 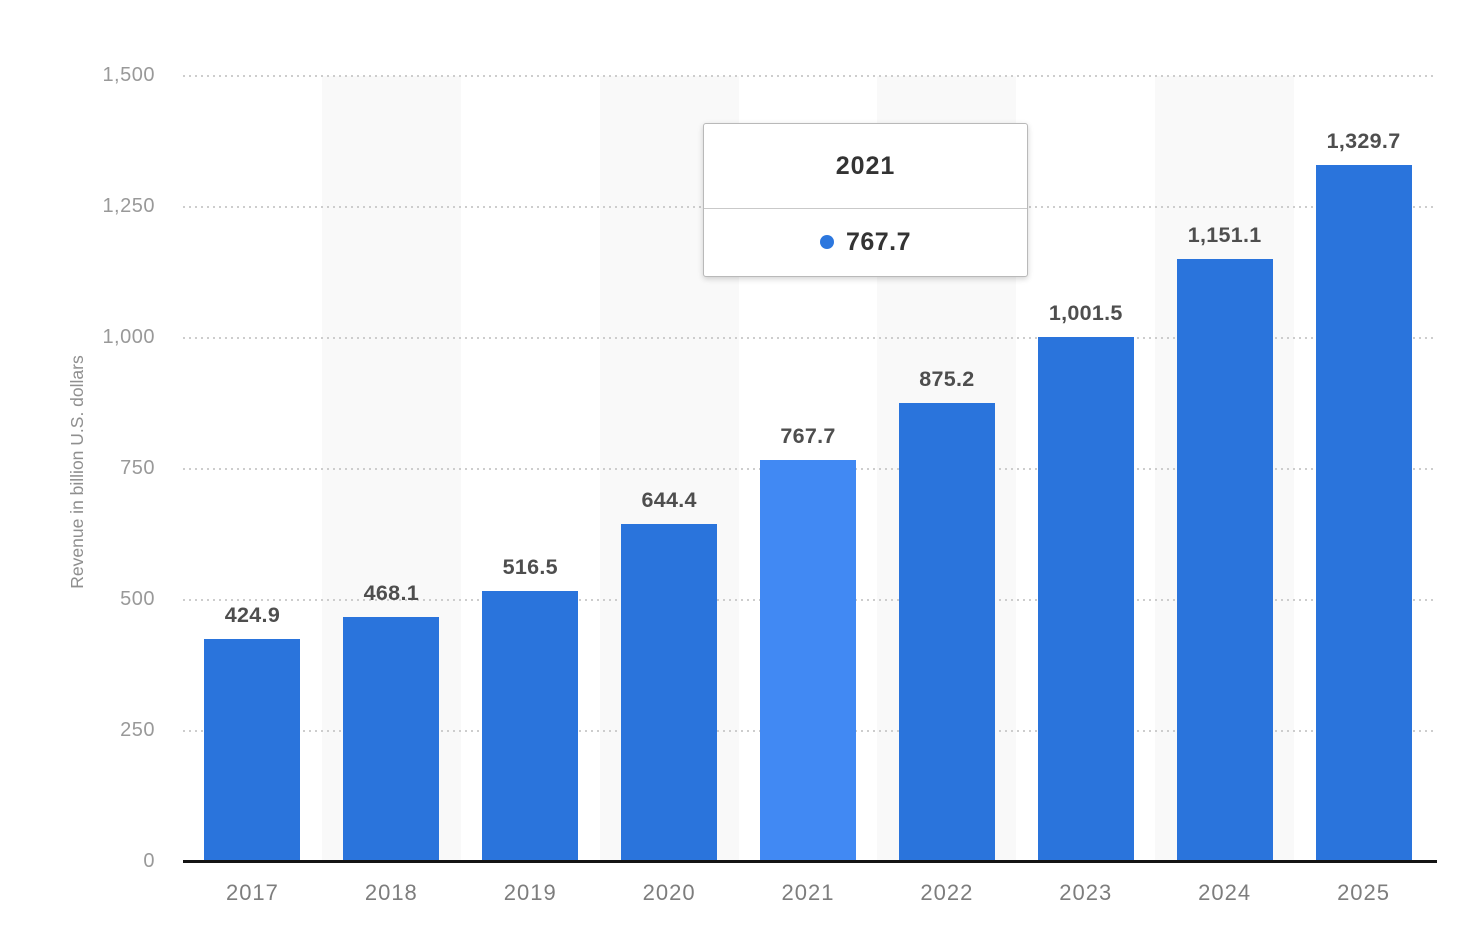 I want to click on y-tick-label: 250, so click(x=137, y=730).